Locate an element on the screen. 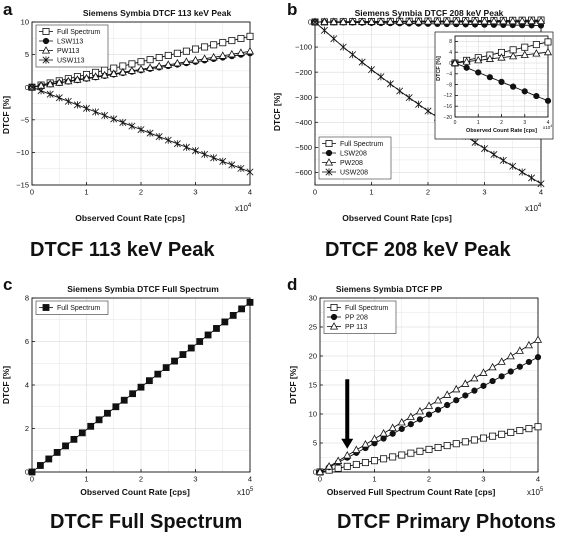 Image resolution: width=567 pixels, height=535 pixels. panel-letter: b is located at coordinates (292, 9).